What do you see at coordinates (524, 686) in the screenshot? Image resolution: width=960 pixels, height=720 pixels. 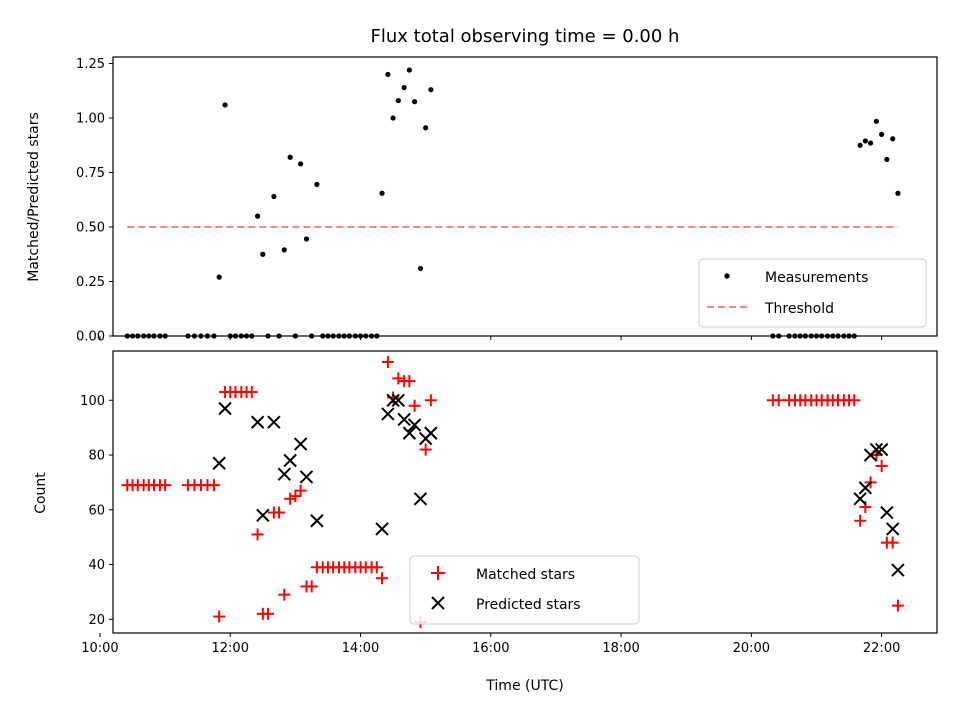 I see `bottom-x-axis-label: Time (UTC)` at bounding box center [524, 686].